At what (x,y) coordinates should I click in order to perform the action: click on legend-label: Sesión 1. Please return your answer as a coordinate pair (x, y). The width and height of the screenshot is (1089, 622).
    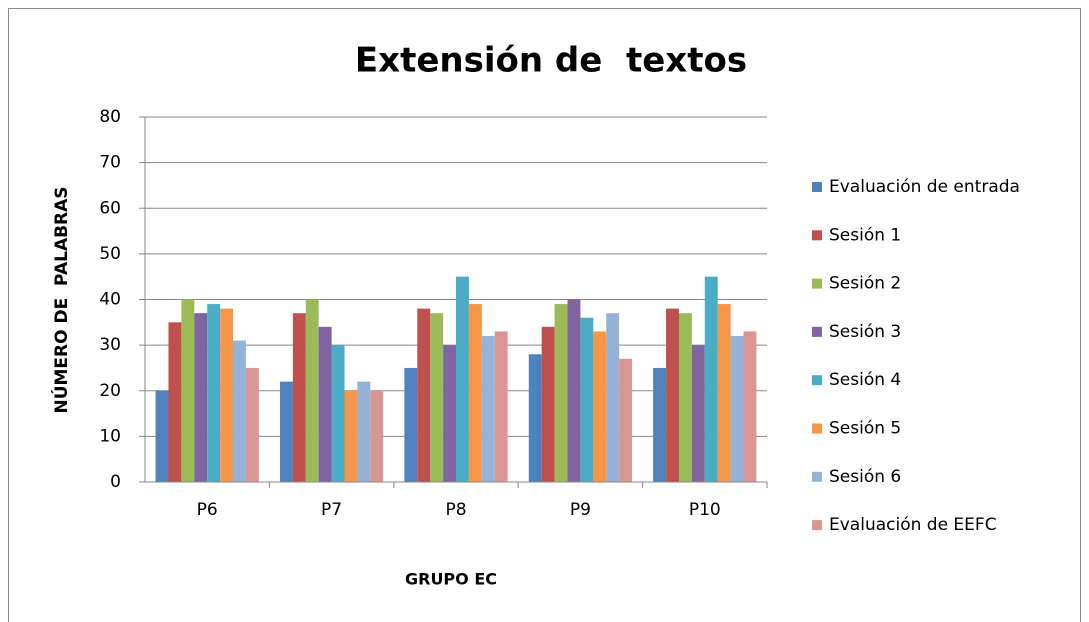
    Looking at the image, I should click on (865, 235).